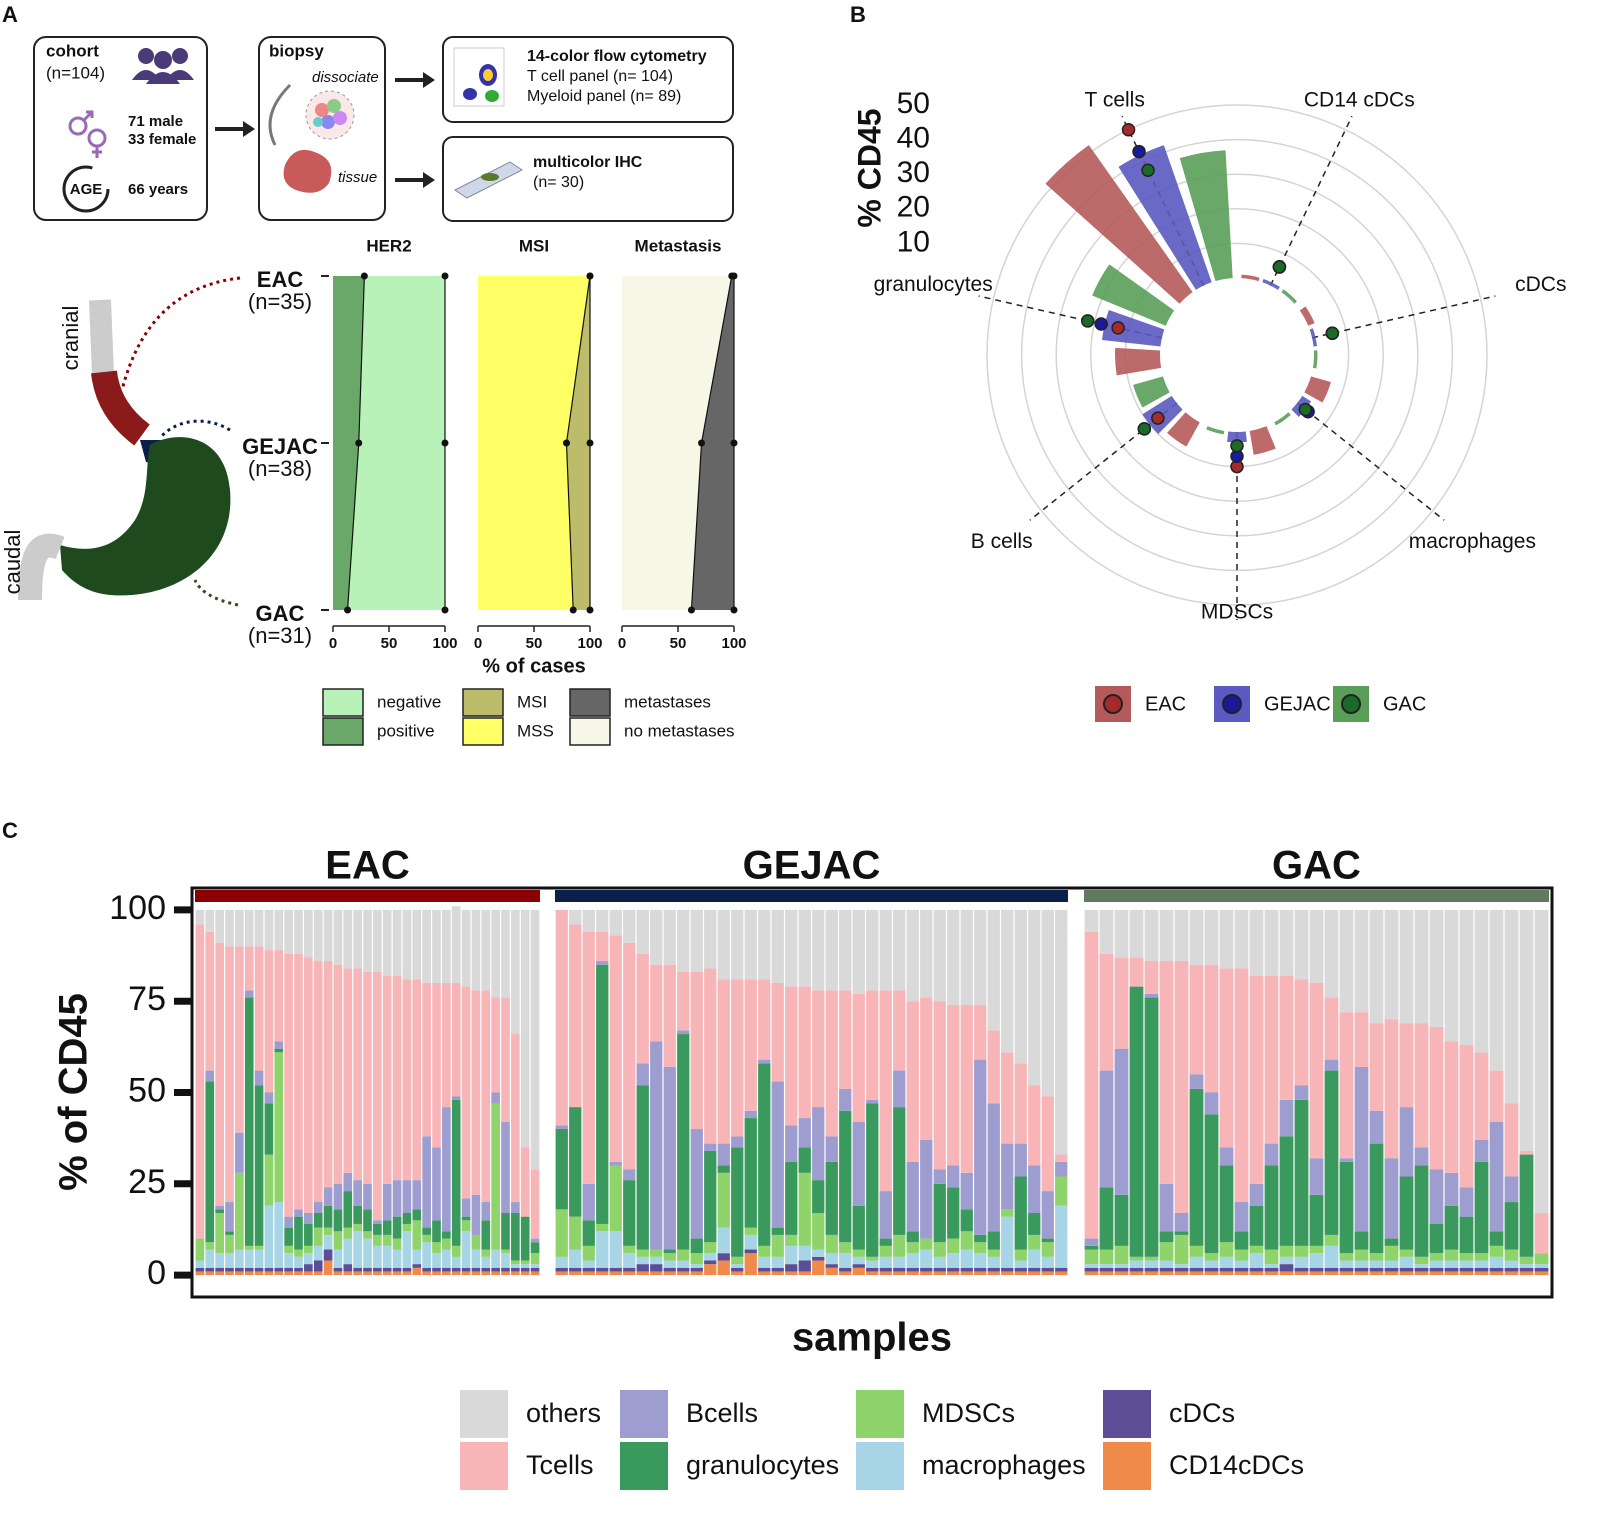 This screenshot has width=1616, height=1535. Describe the element at coordinates (588, 179) in the screenshot. I see `ihc-box` at that location.